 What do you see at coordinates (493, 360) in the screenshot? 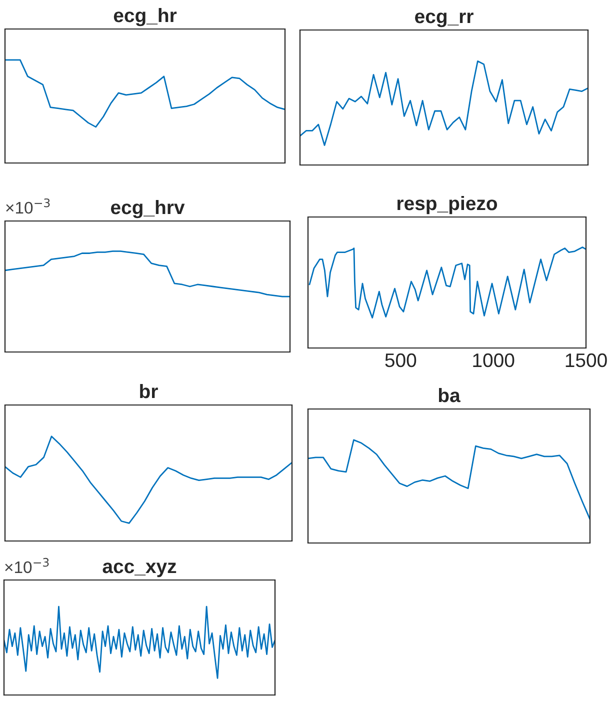
I see `x-tick-label: 1000` at bounding box center [493, 360].